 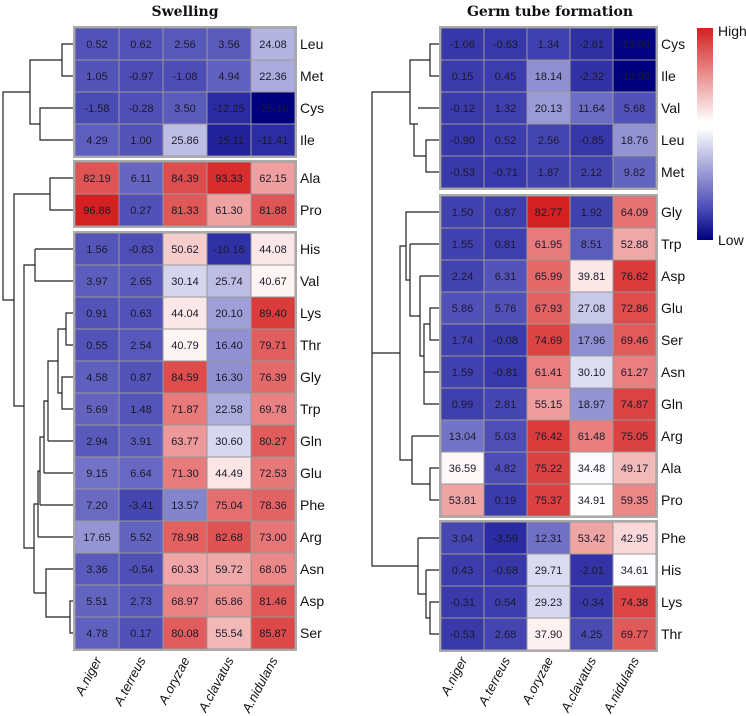 I want to click on legend-low-label: Low, so click(x=731, y=240).